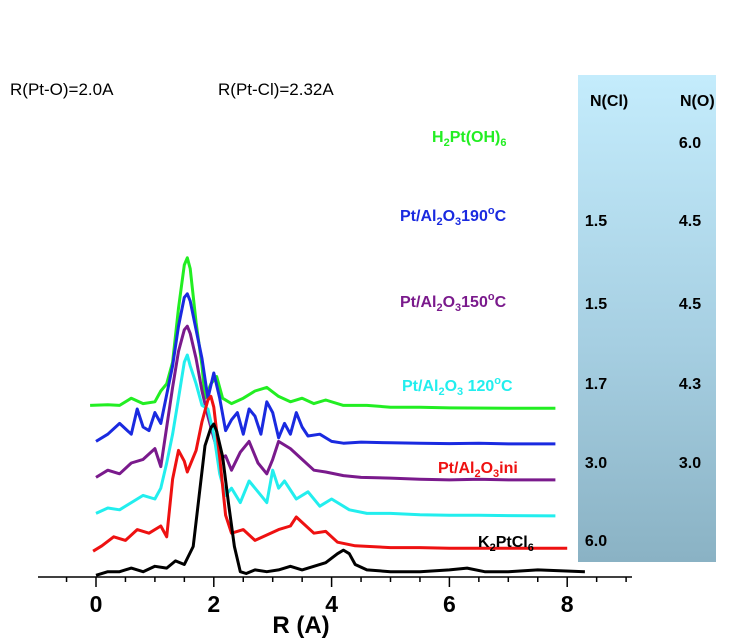  What do you see at coordinates (506, 544) in the screenshot?
I see `series-label: K2​PtCl6​` at bounding box center [506, 544].